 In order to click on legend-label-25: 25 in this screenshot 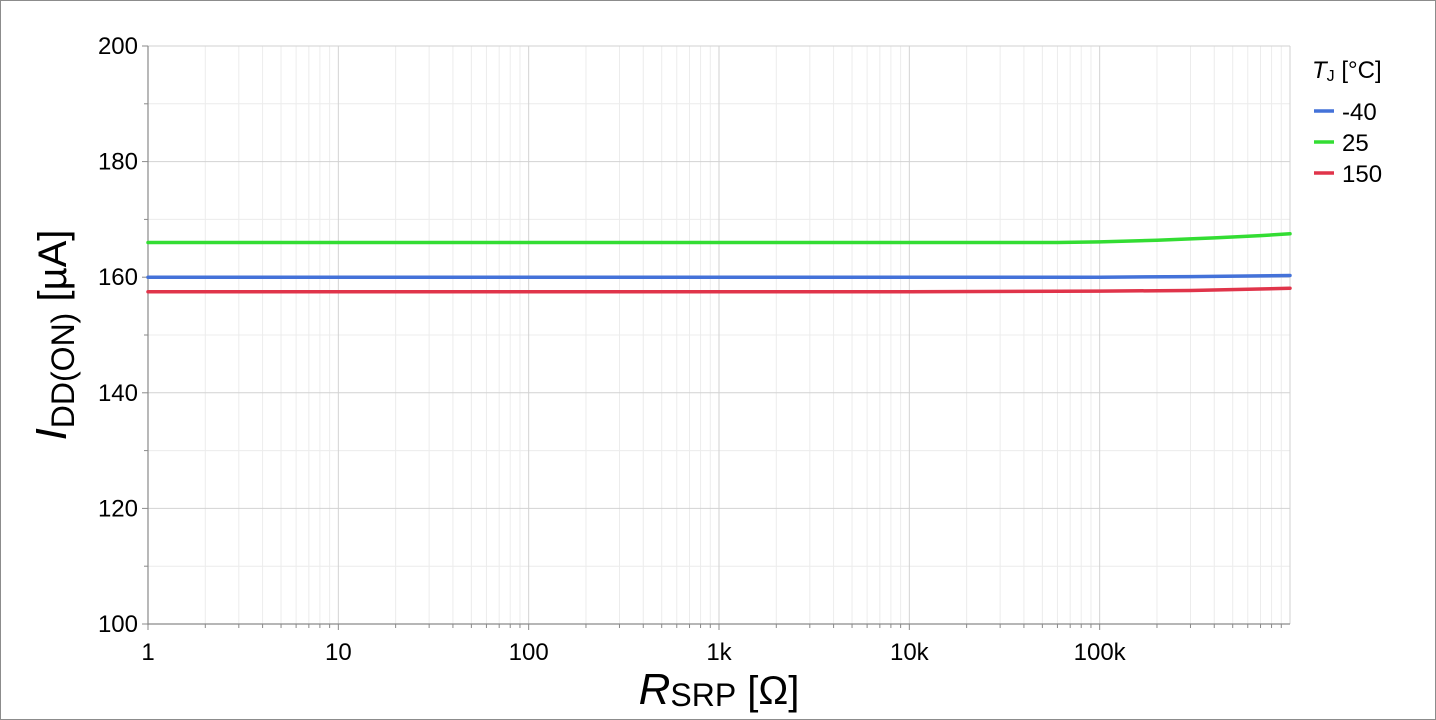, I will do `click(1355, 143)`.